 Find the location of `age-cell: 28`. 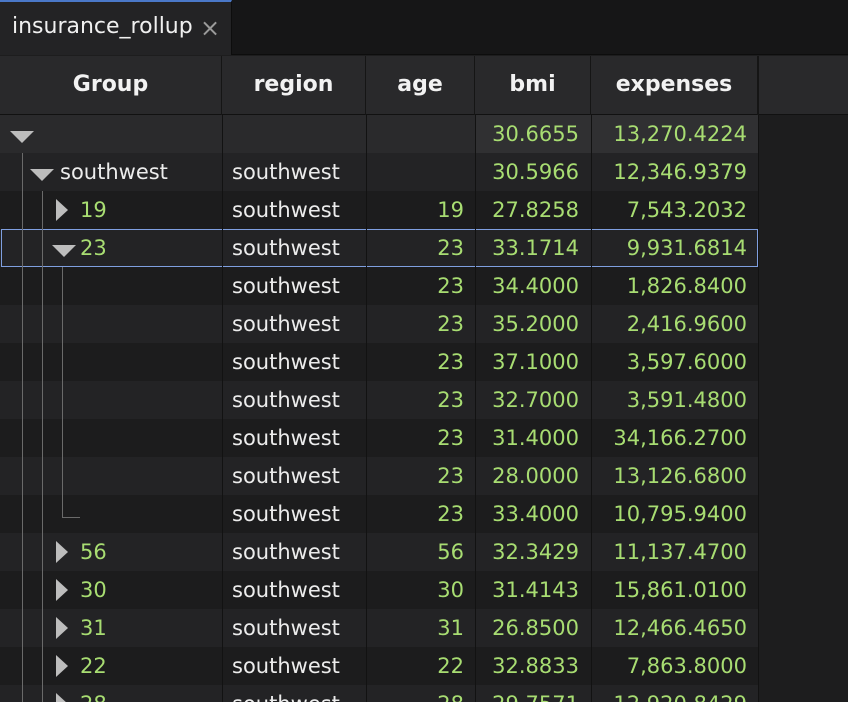

age-cell: 28 is located at coordinates (415, 693).